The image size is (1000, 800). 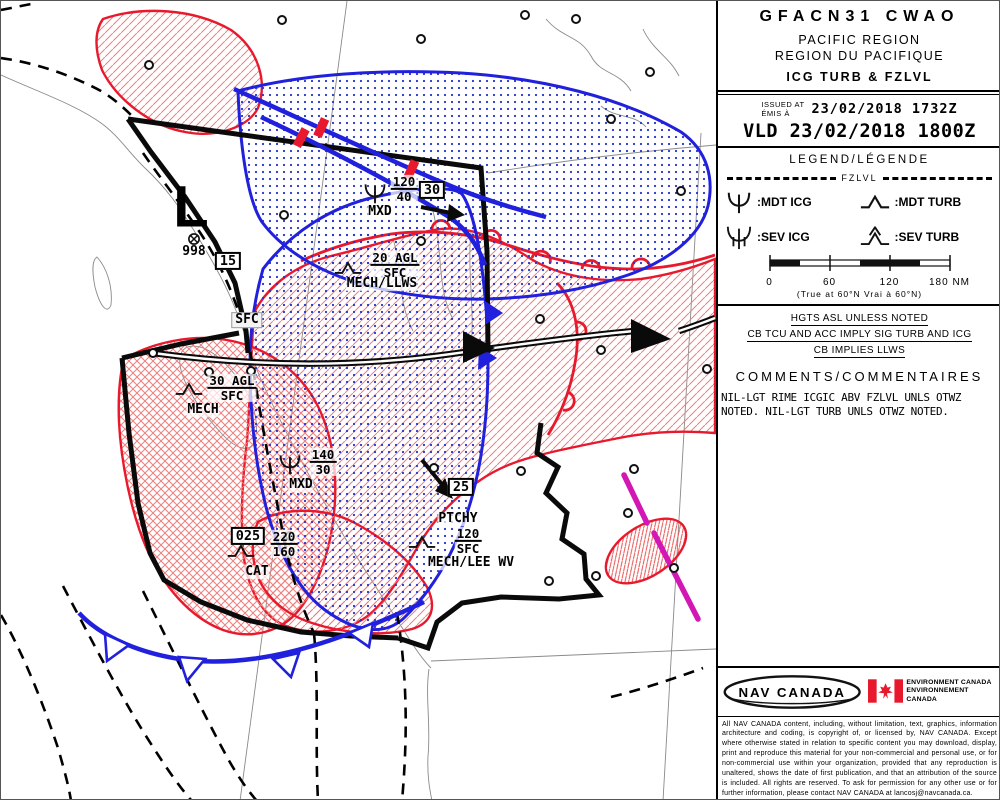 What do you see at coordinates (859, 376) in the screenshot?
I see `comments-title: COMMENTS/COMMENTAIRES` at bounding box center [859, 376].